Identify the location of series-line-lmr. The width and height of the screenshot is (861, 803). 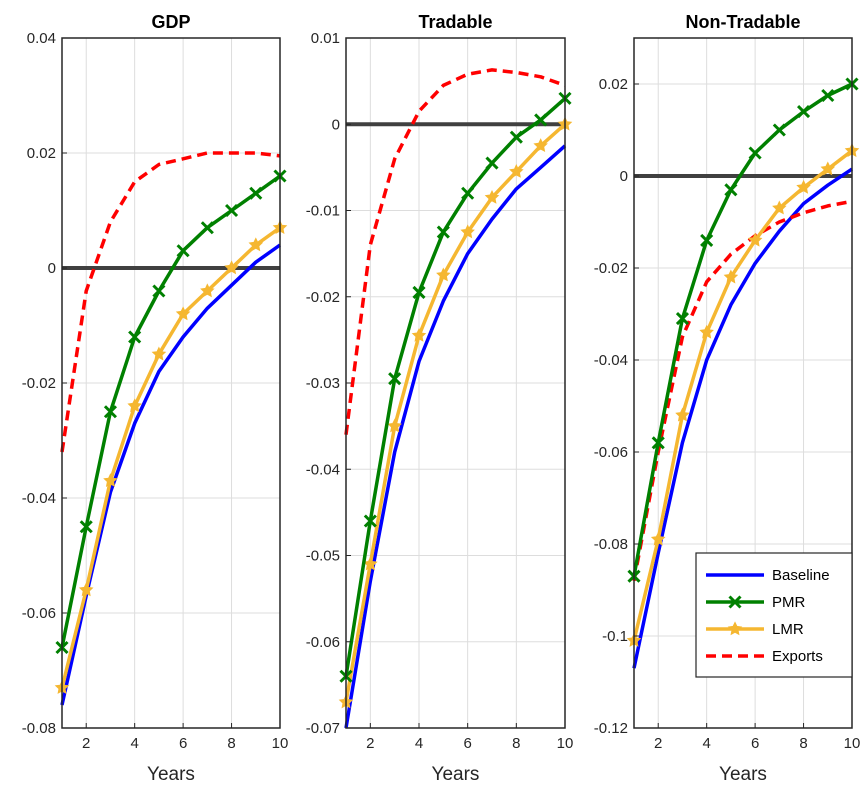
(171, 457).